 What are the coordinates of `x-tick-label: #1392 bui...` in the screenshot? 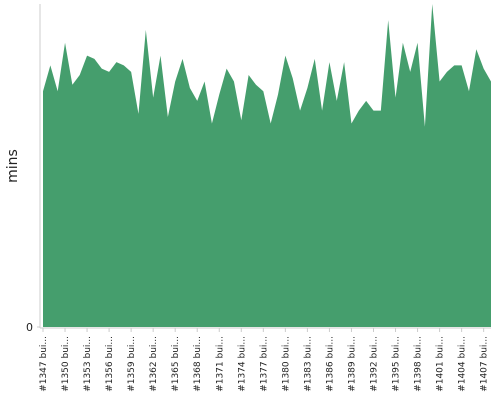 It's located at (374, 364).